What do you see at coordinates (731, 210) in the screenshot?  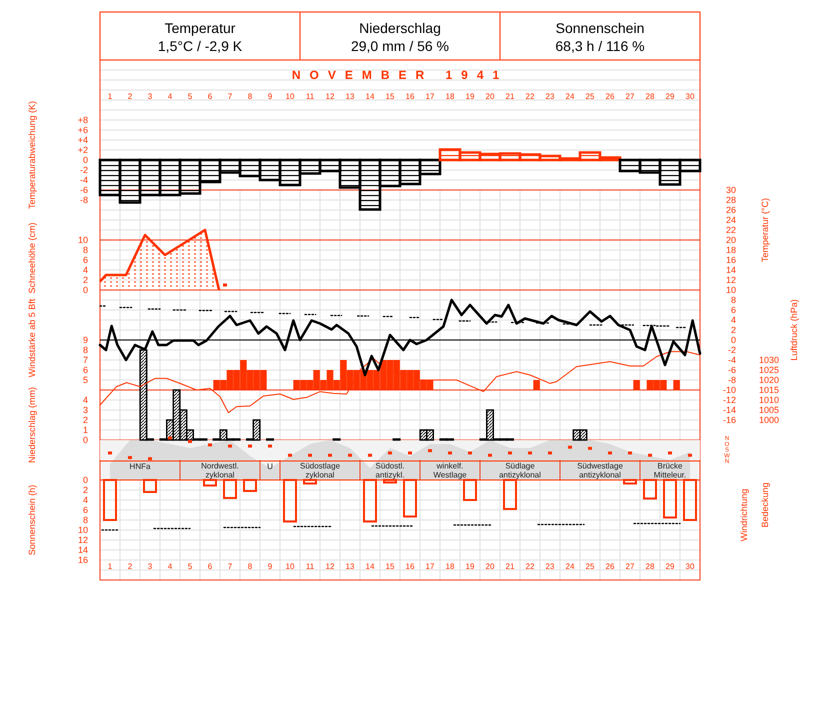 I see `y-tick-label: 26` at bounding box center [731, 210].